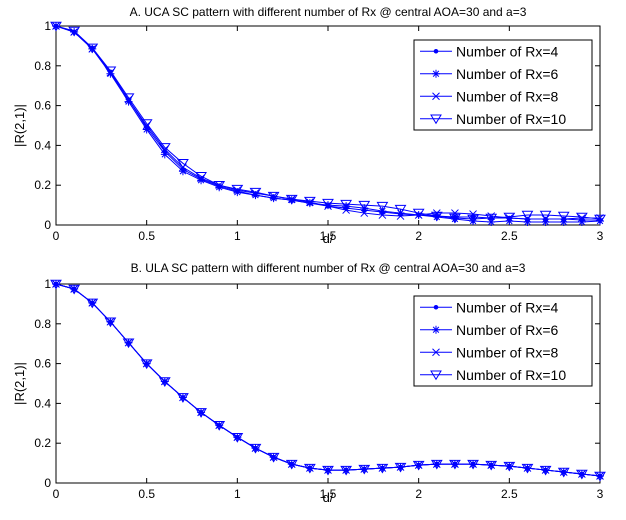 The height and width of the screenshot is (520, 626). I want to click on legend-label: Number of Rx=10, so click(511, 119).